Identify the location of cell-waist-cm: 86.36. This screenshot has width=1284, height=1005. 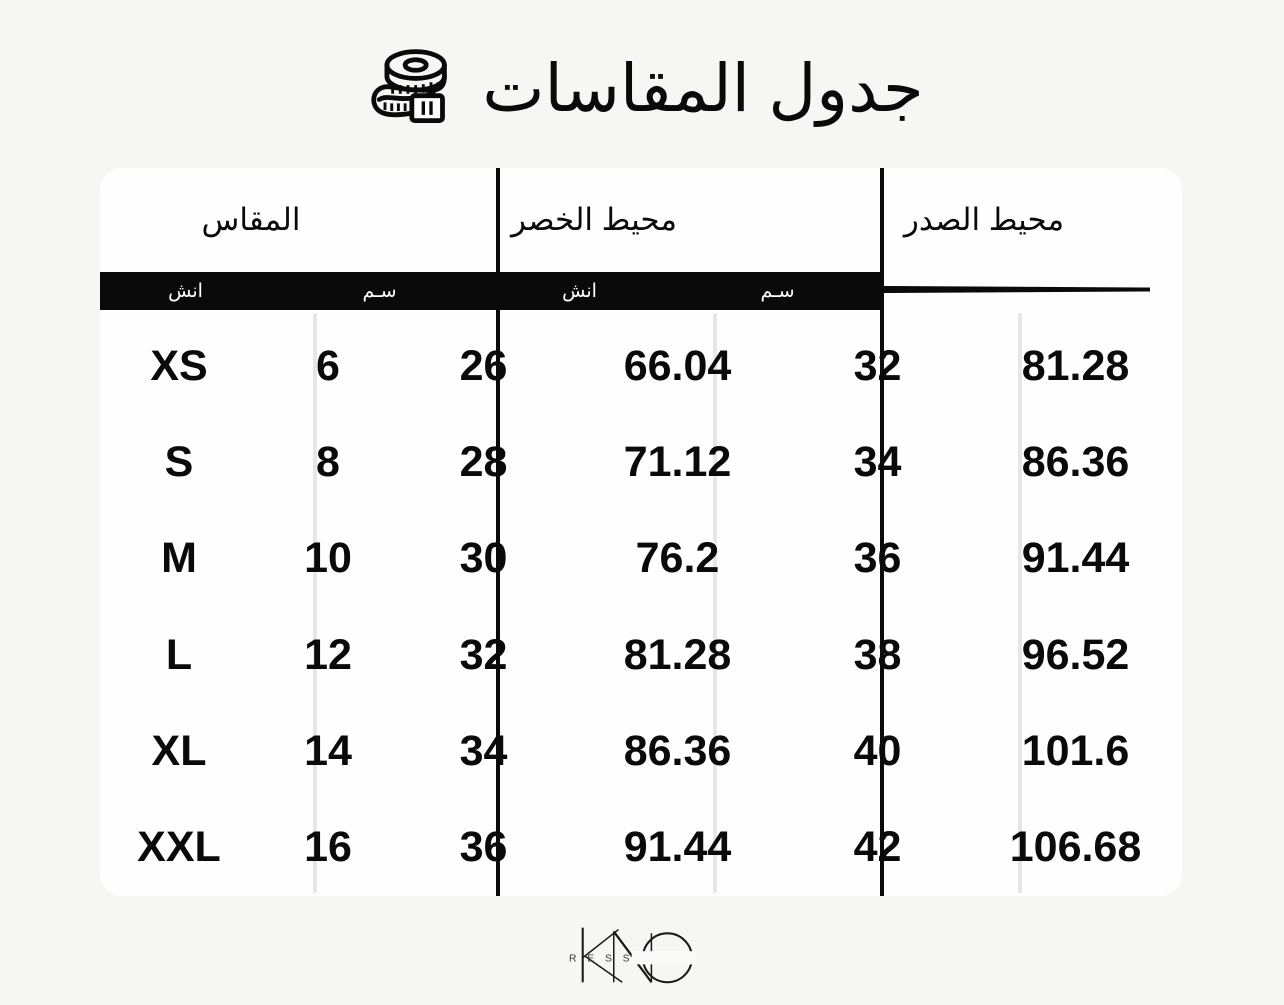
(677, 750).